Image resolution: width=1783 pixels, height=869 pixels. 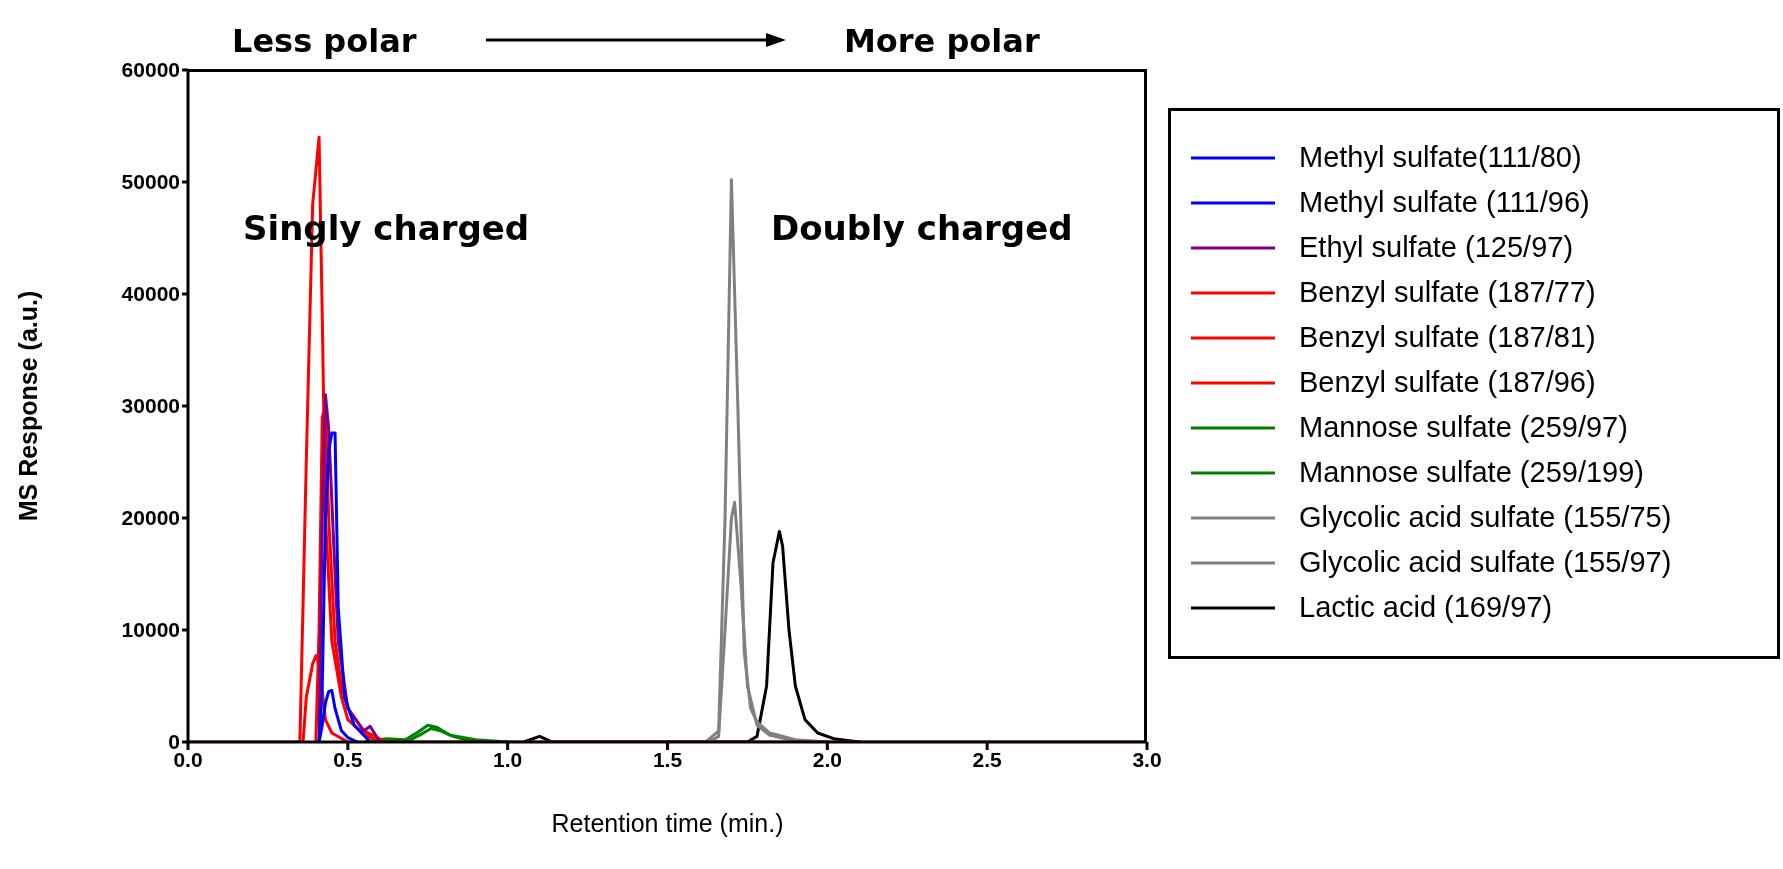 What do you see at coordinates (827, 759) in the screenshot?
I see `x-tick-label: 2.0` at bounding box center [827, 759].